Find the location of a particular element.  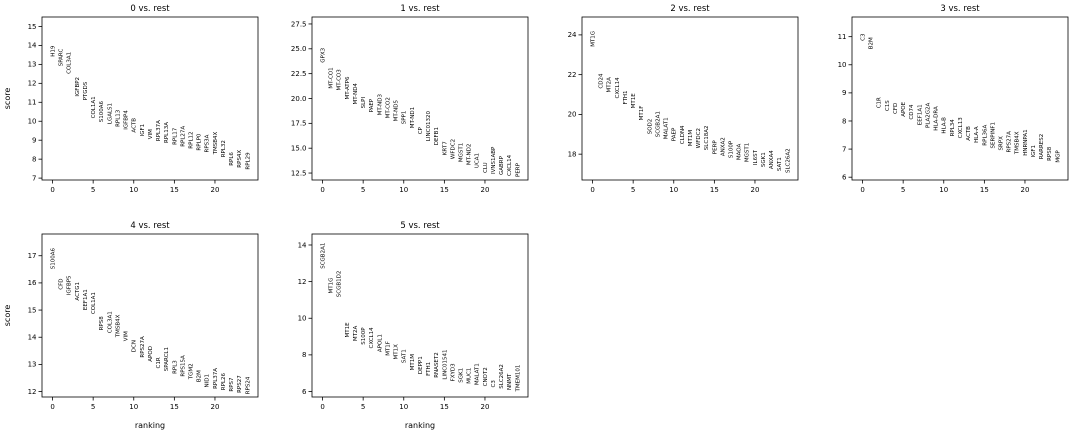

gene-label: RPS24 is located at coordinates (248, 385).